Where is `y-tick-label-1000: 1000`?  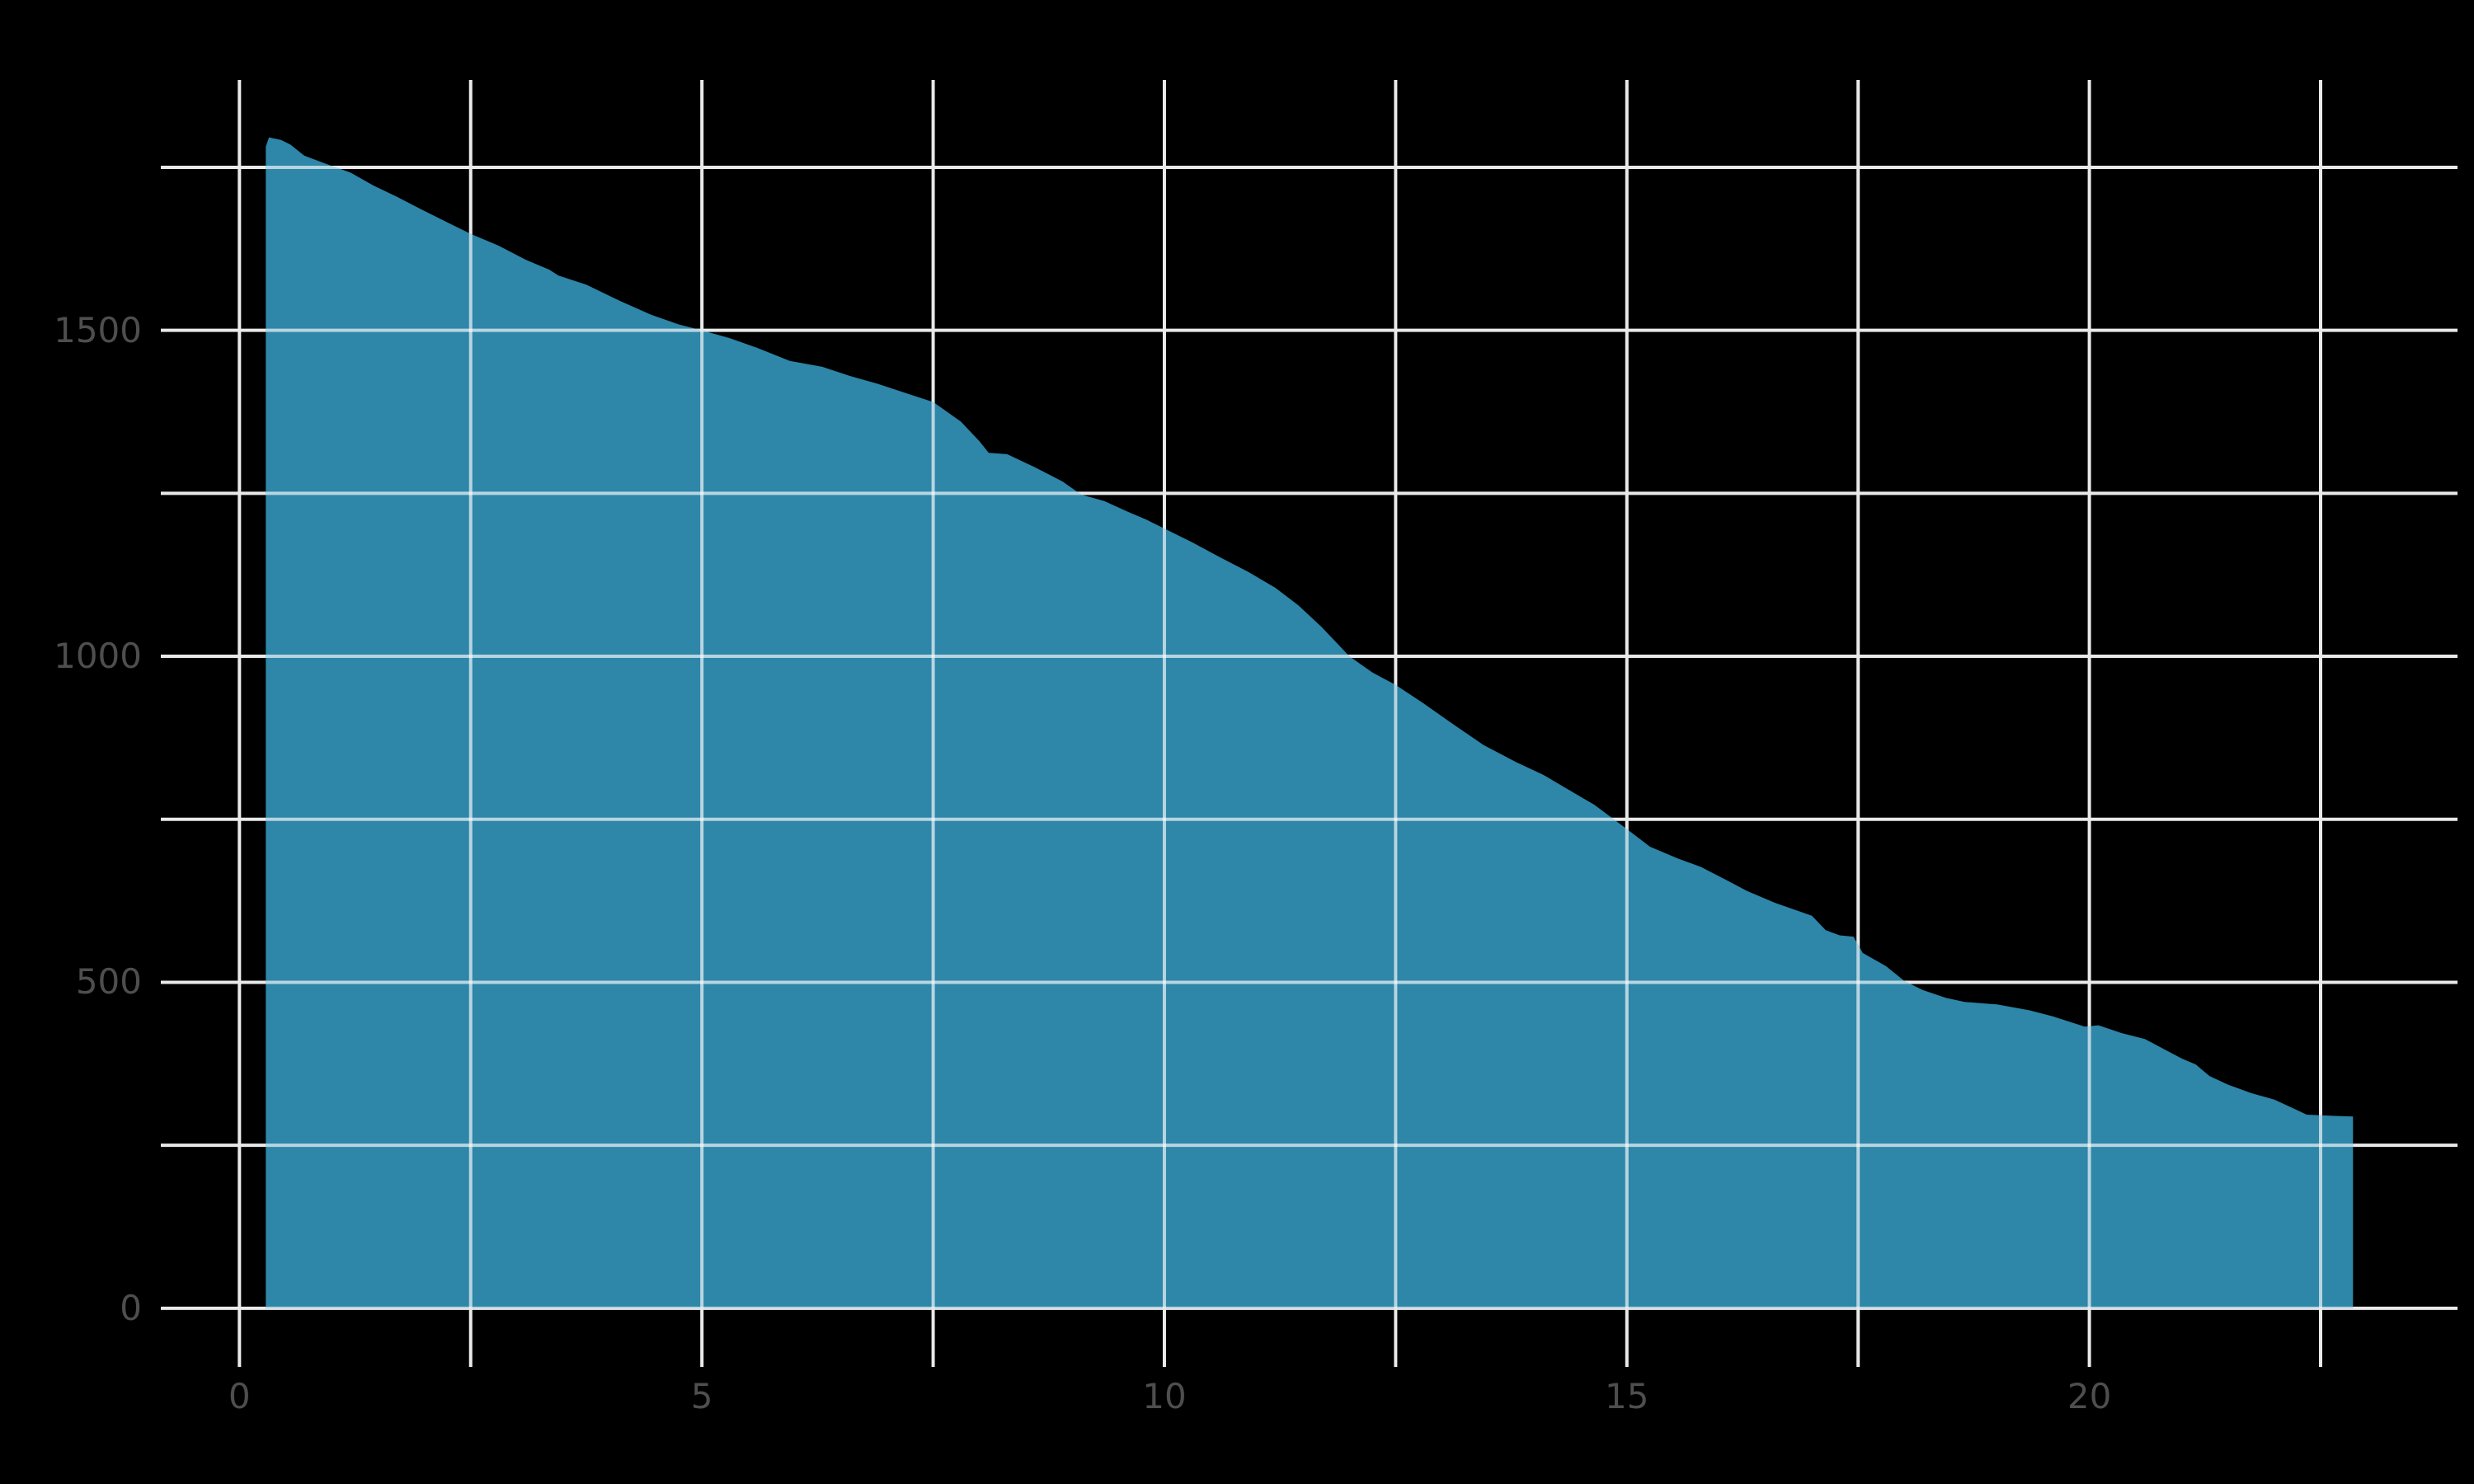
y-tick-label-1000: 1000 is located at coordinates (98, 656).